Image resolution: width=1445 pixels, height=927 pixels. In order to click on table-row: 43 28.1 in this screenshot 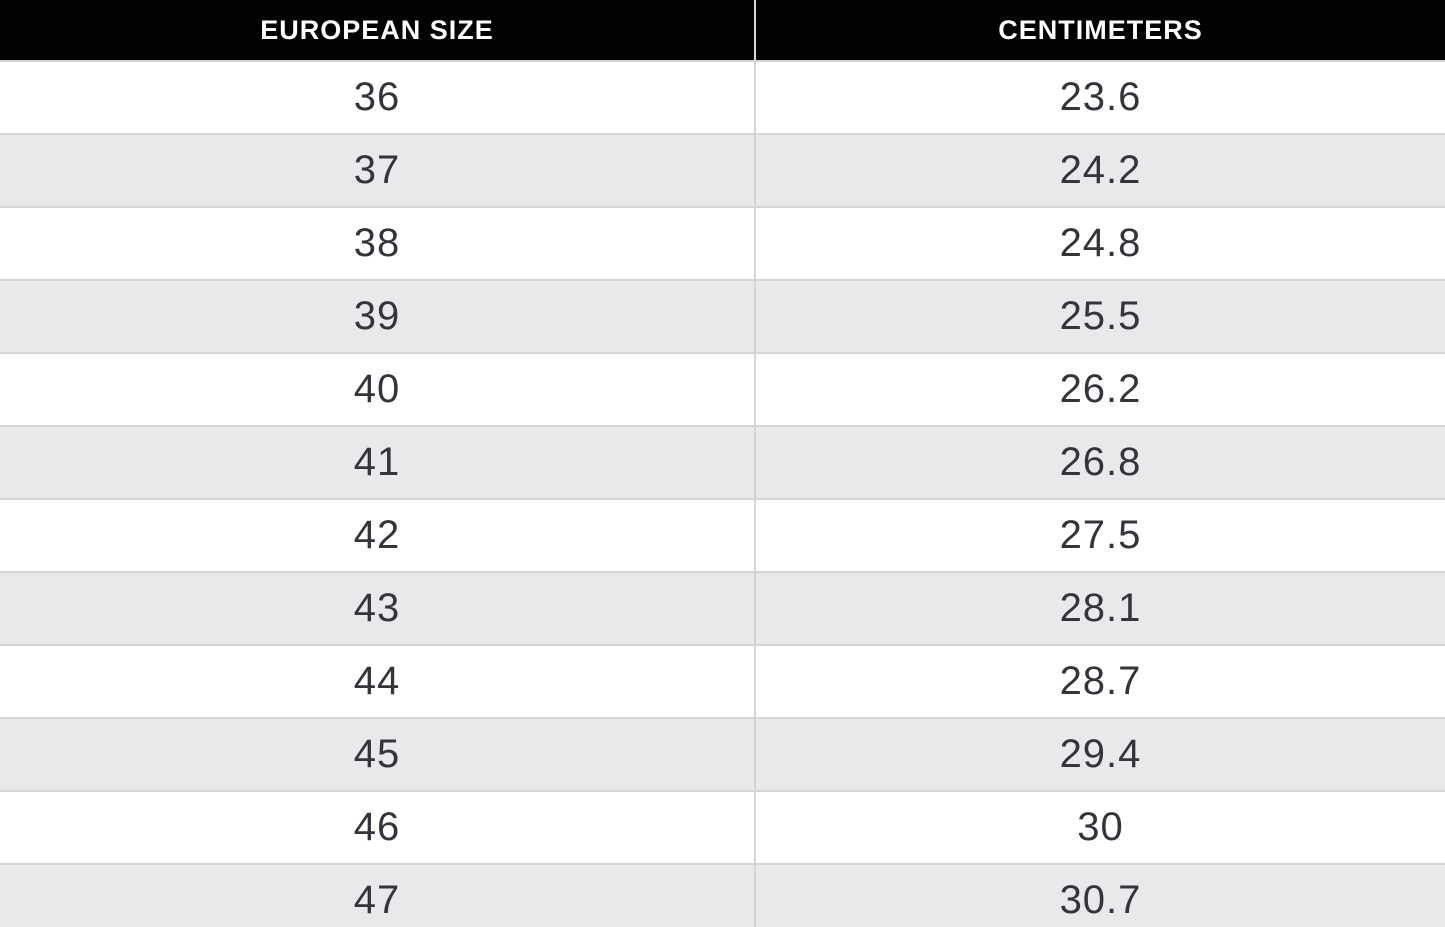, I will do `click(722, 608)`.